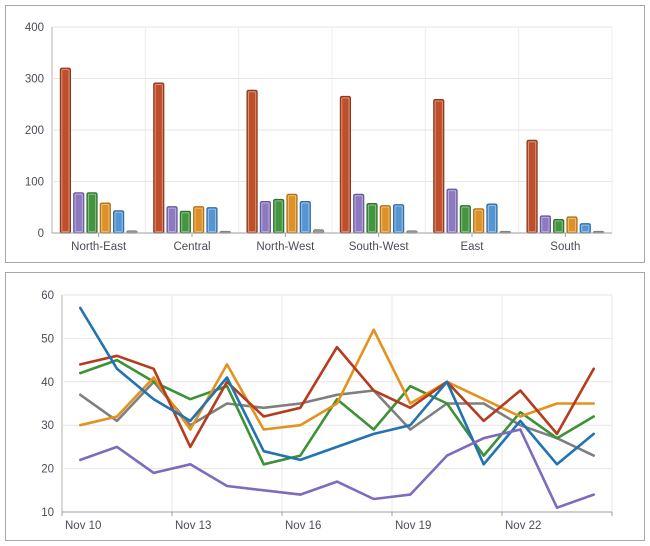 The image size is (650, 546). What do you see at coordinates (47, 339) in the screenshot?
I see `y-axis-label: 50` at bounding box center [47, 339].